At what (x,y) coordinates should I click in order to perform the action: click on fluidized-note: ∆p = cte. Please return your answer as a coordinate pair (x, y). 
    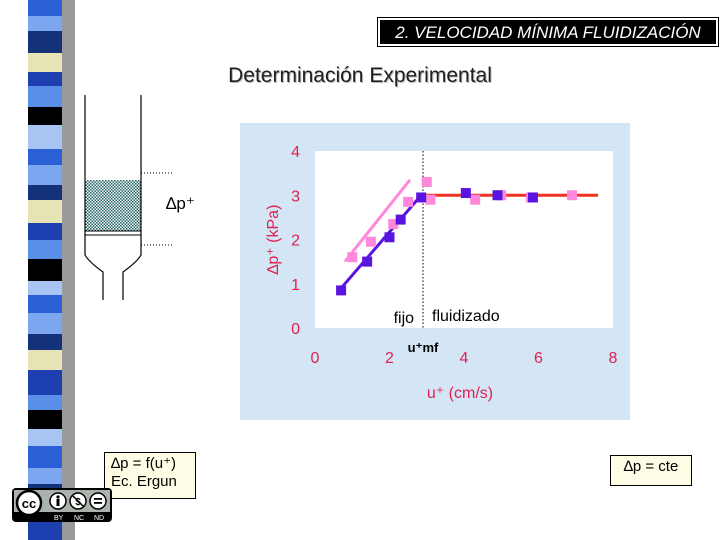
    Looking at the image, I should click on (651, 470).